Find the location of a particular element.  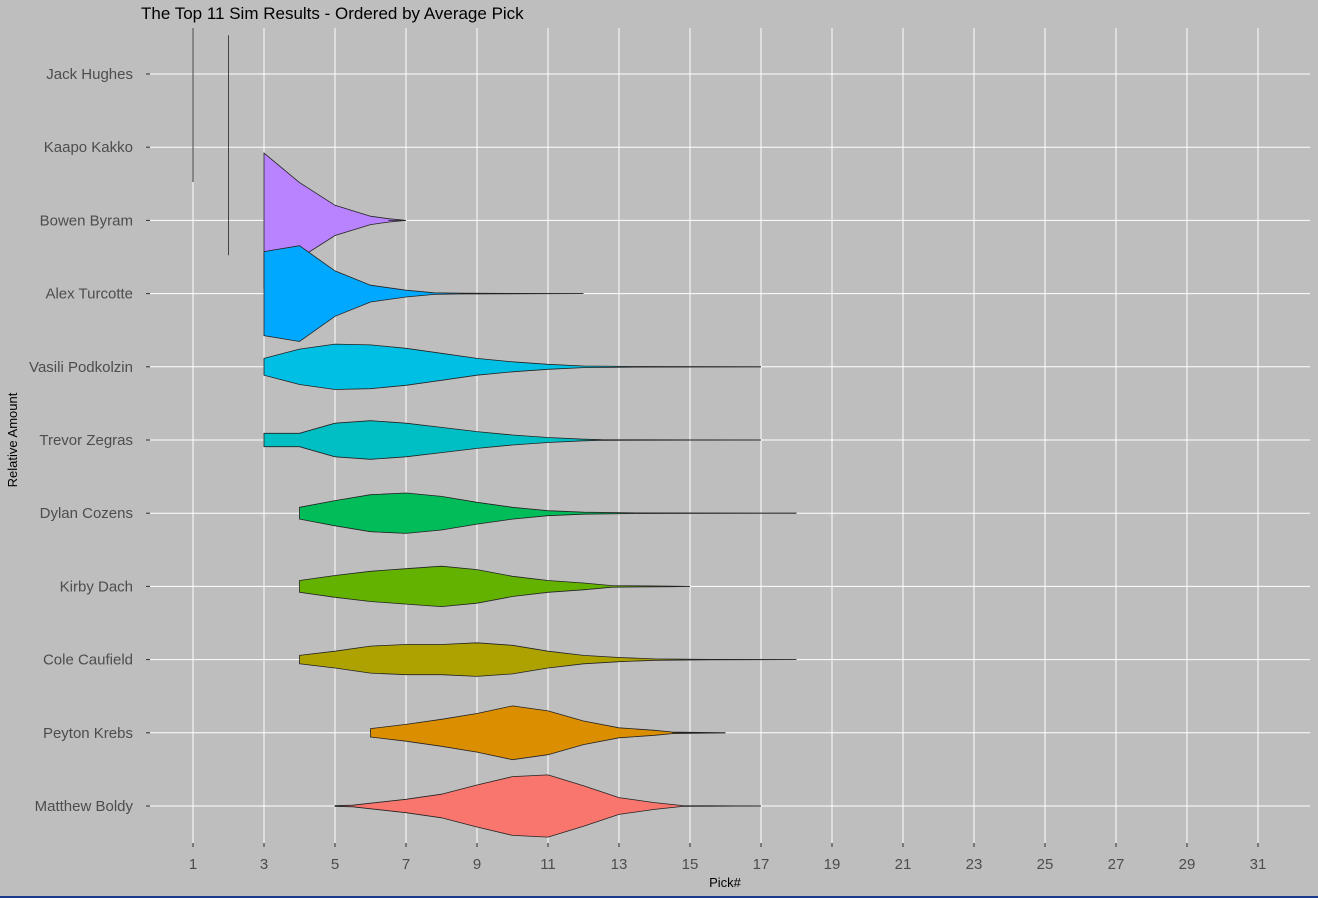

x-tick-label: 29 is located at coordinates (1187, 864).